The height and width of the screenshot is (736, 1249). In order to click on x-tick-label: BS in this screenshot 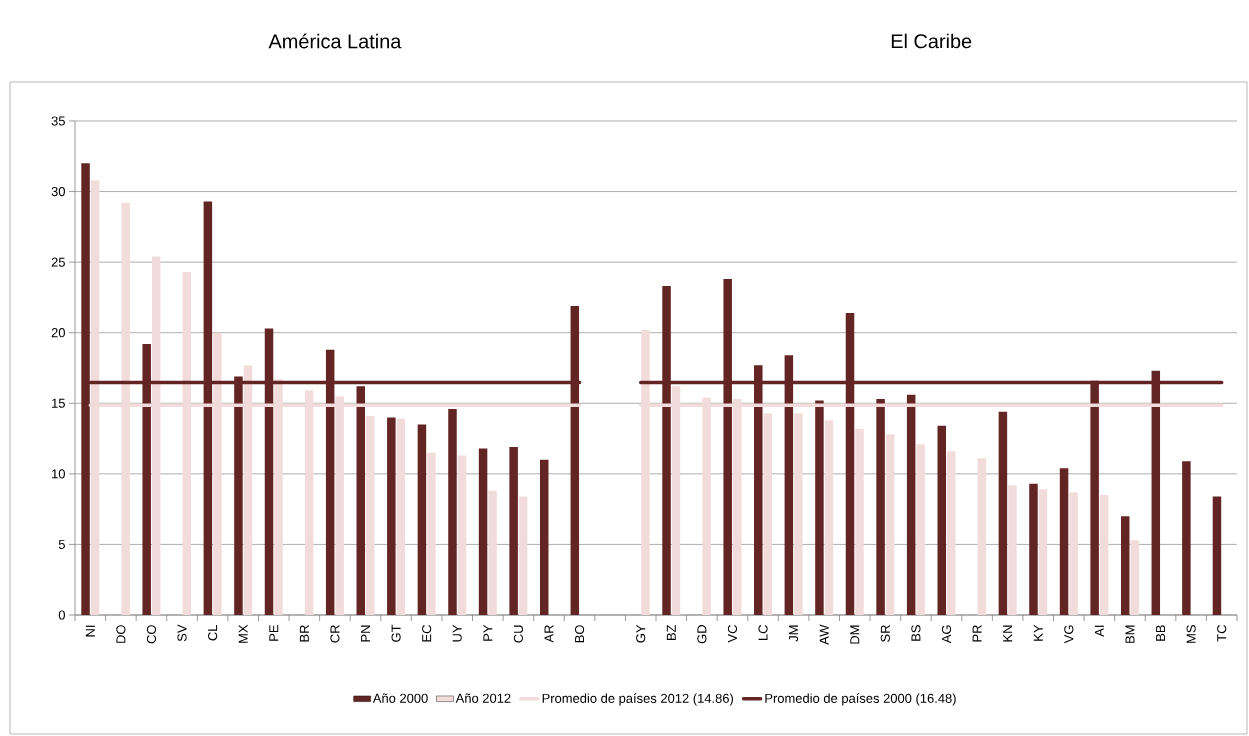, I will do `click(916, 633)`.